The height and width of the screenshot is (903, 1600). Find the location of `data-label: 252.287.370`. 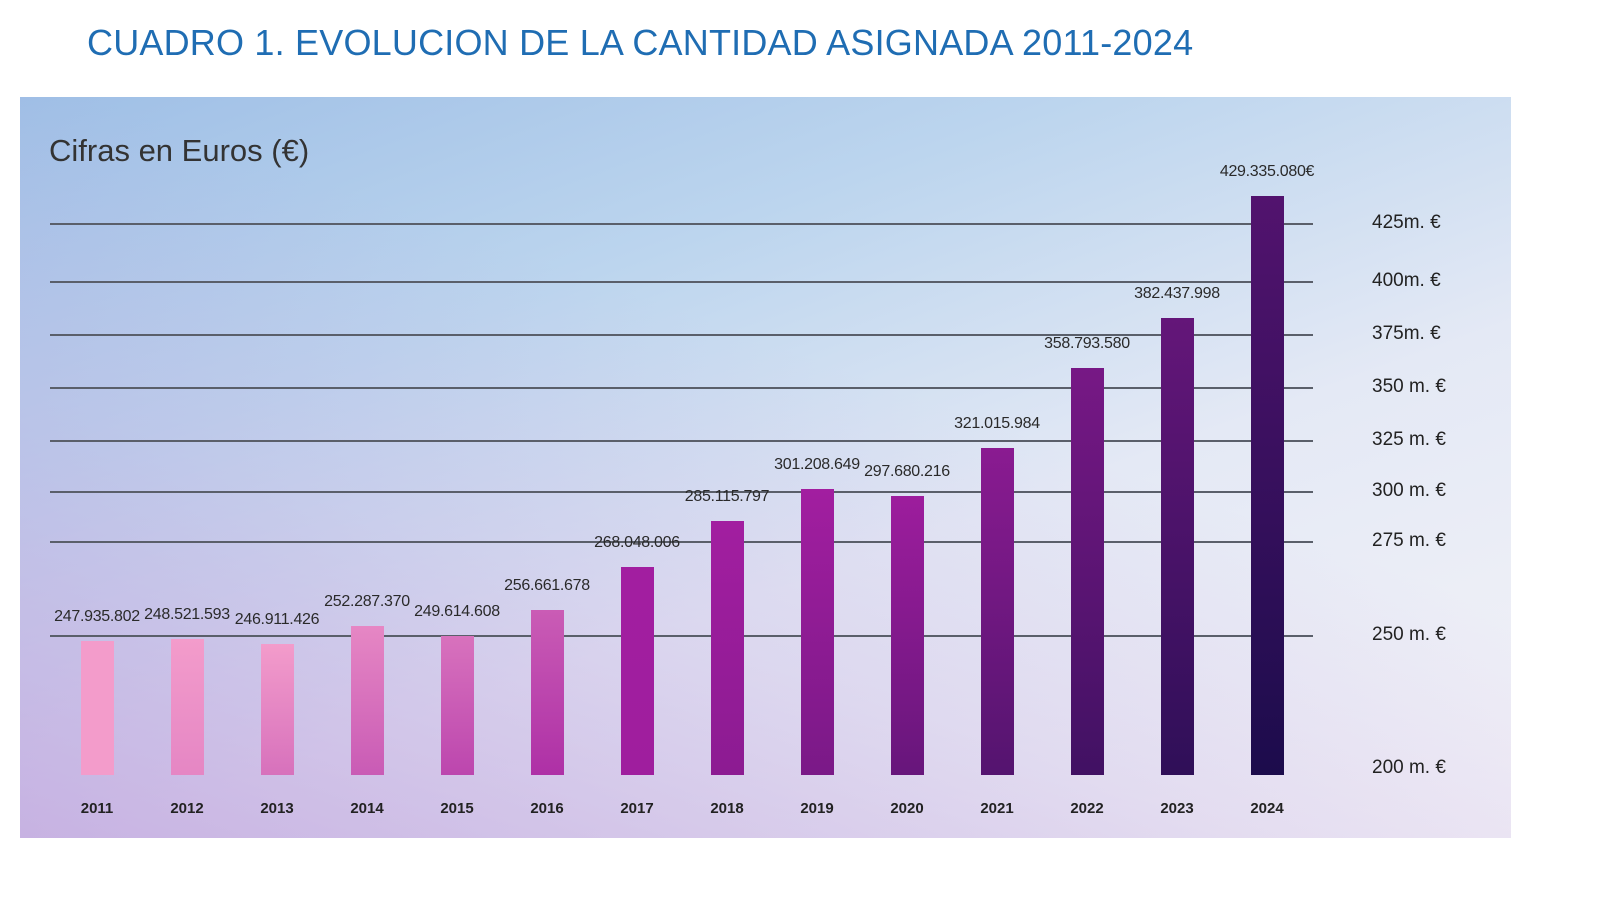

data-label: 252.287.370 is located at coordinates (367, 602).